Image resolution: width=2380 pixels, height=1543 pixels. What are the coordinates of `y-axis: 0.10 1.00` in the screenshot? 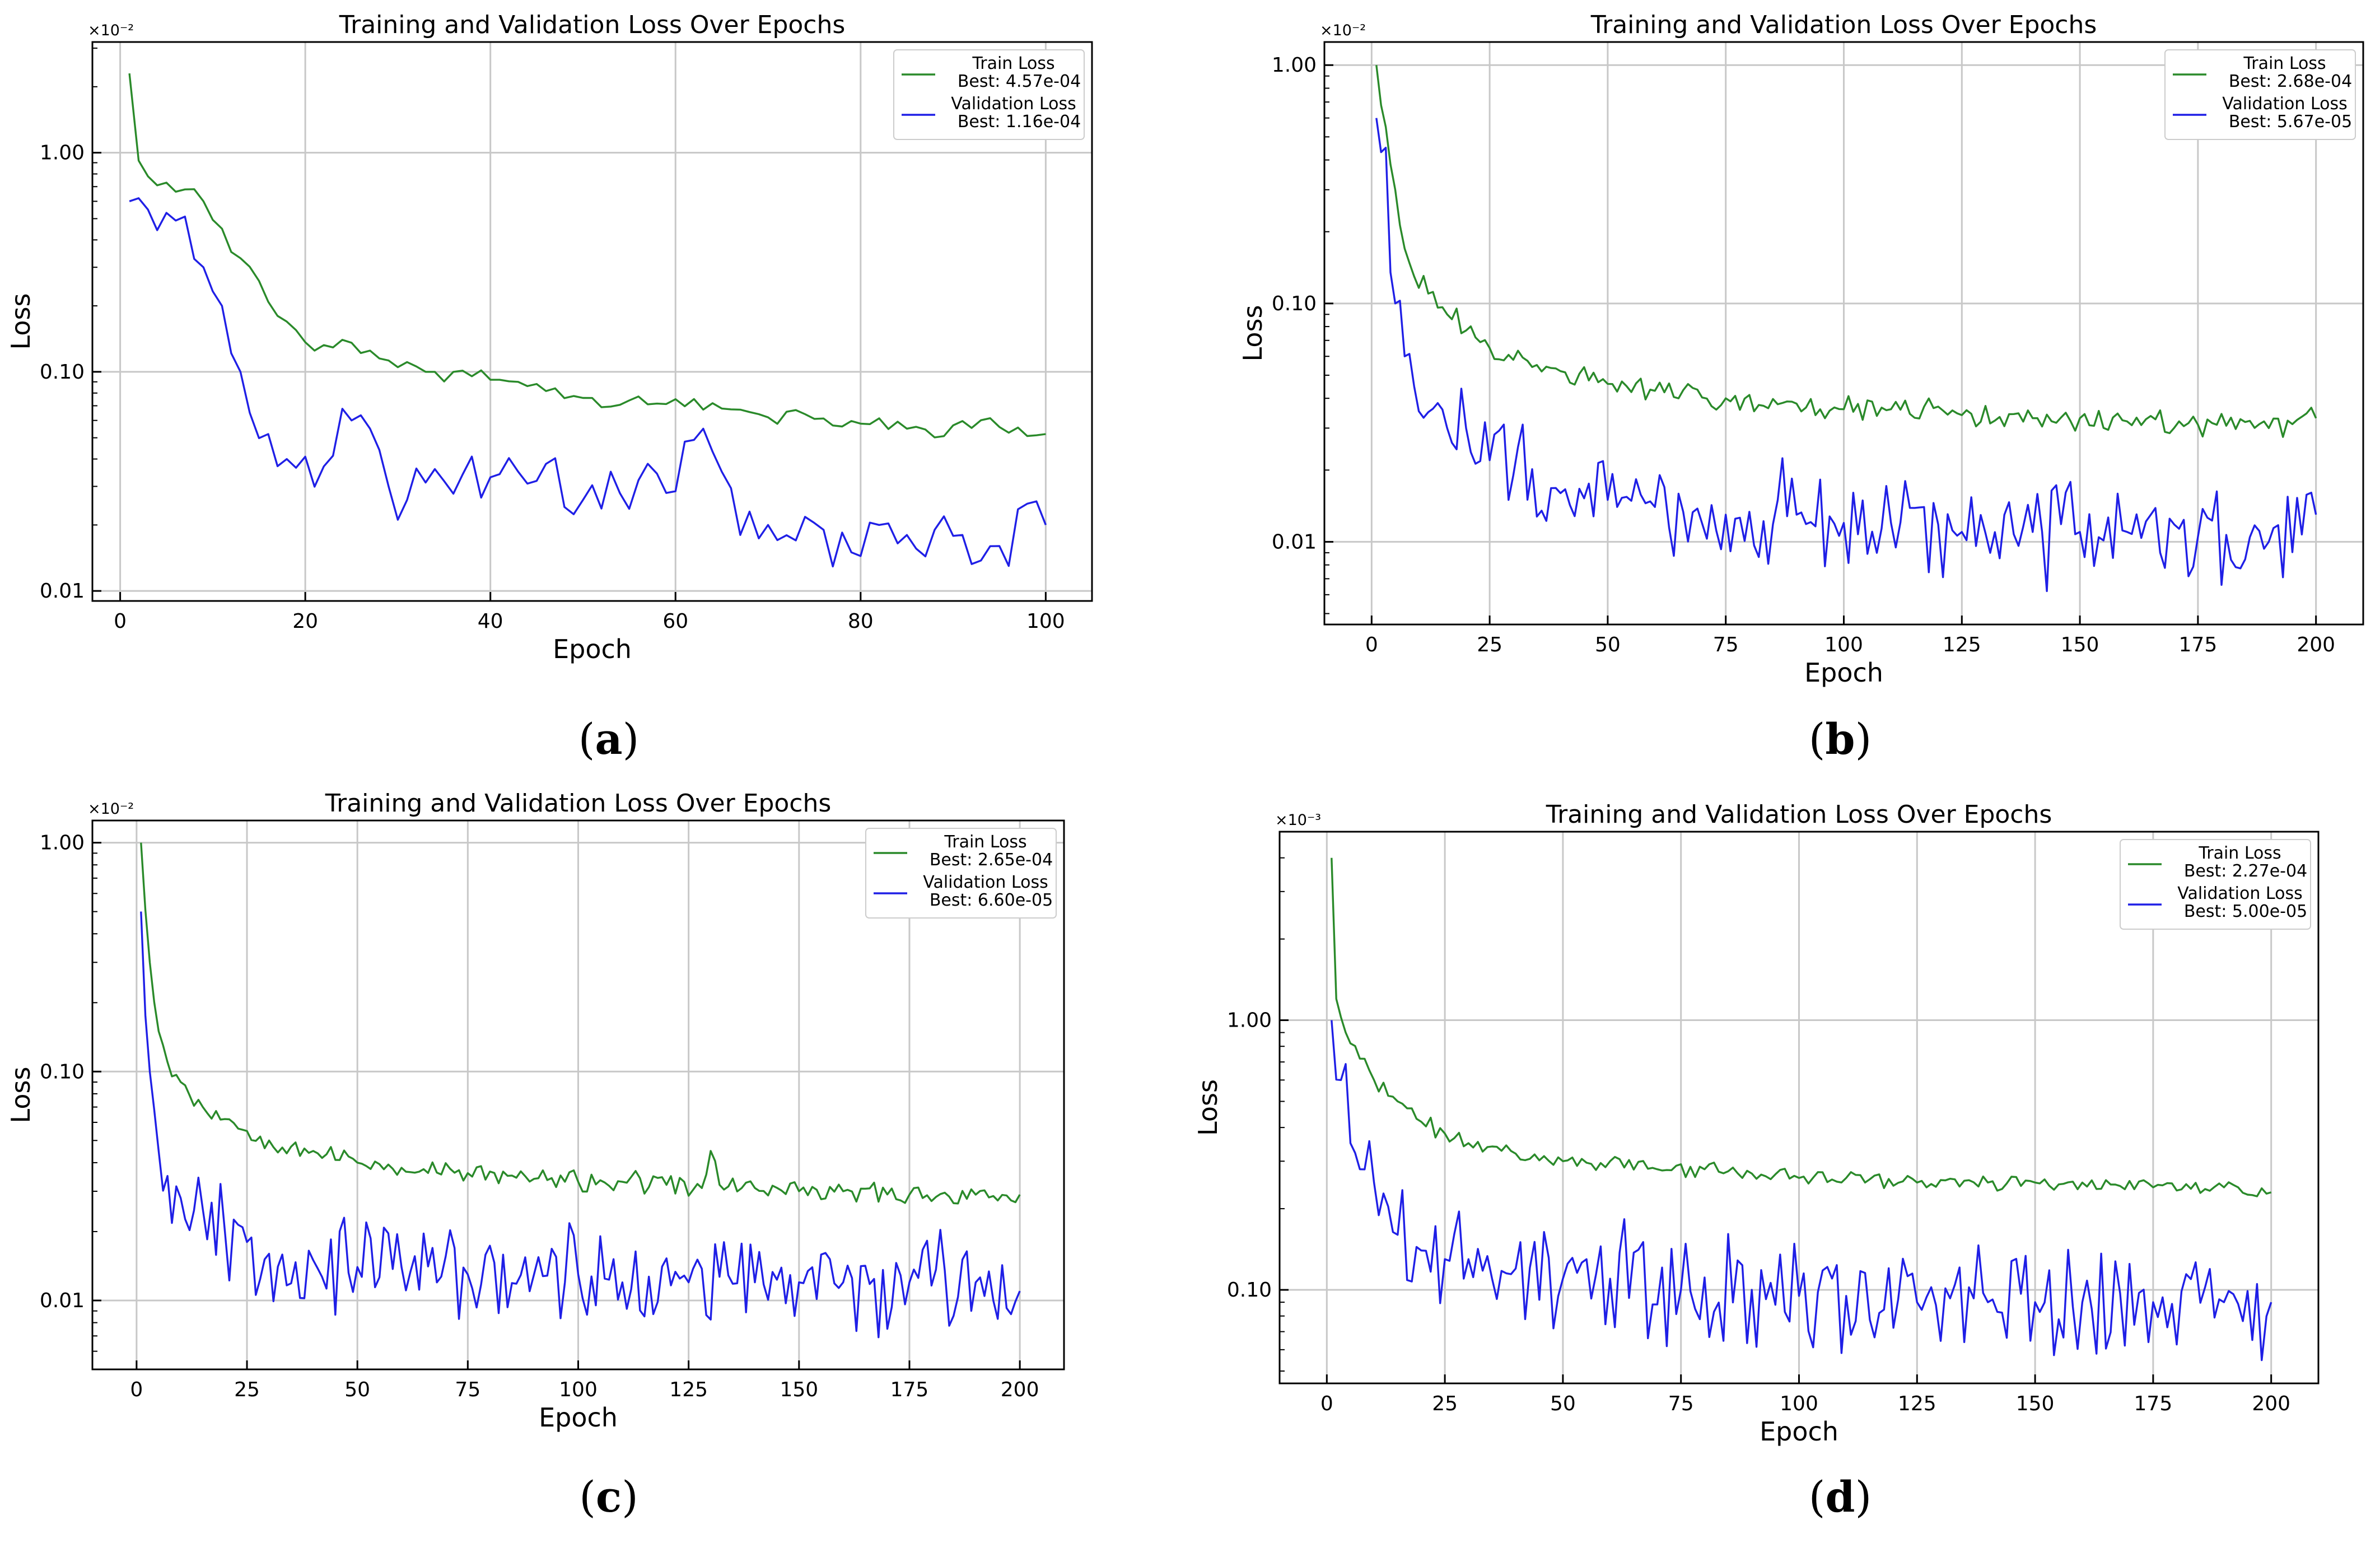 It's located at (1258, 1155).